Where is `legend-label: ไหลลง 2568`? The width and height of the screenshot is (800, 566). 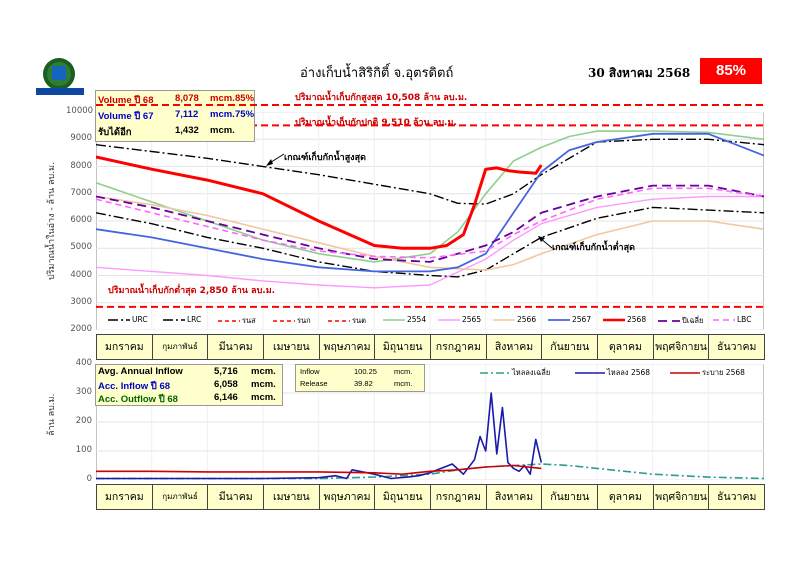
legend-label: ไหลลง 2568 is located at coordinates (629, 372).